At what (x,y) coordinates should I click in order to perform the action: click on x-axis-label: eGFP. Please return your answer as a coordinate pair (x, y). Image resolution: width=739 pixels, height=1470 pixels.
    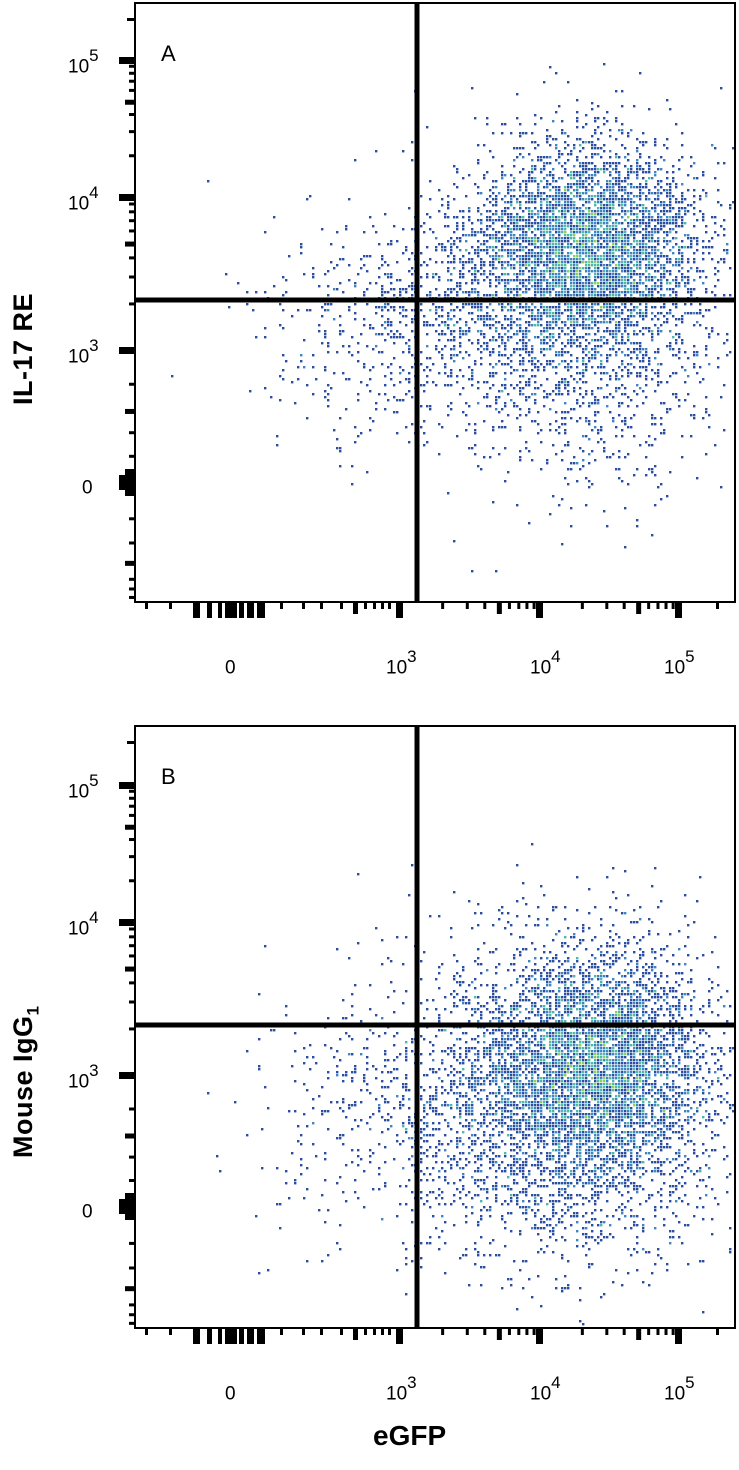
    Looking at the image, I should click on (410, 1435).